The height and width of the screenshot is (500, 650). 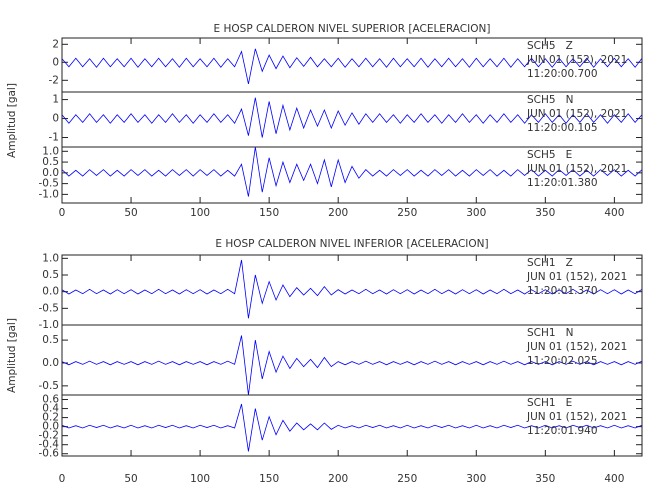 I want to click on trace-label: SCH5 Z, so click(x=550, y=46).